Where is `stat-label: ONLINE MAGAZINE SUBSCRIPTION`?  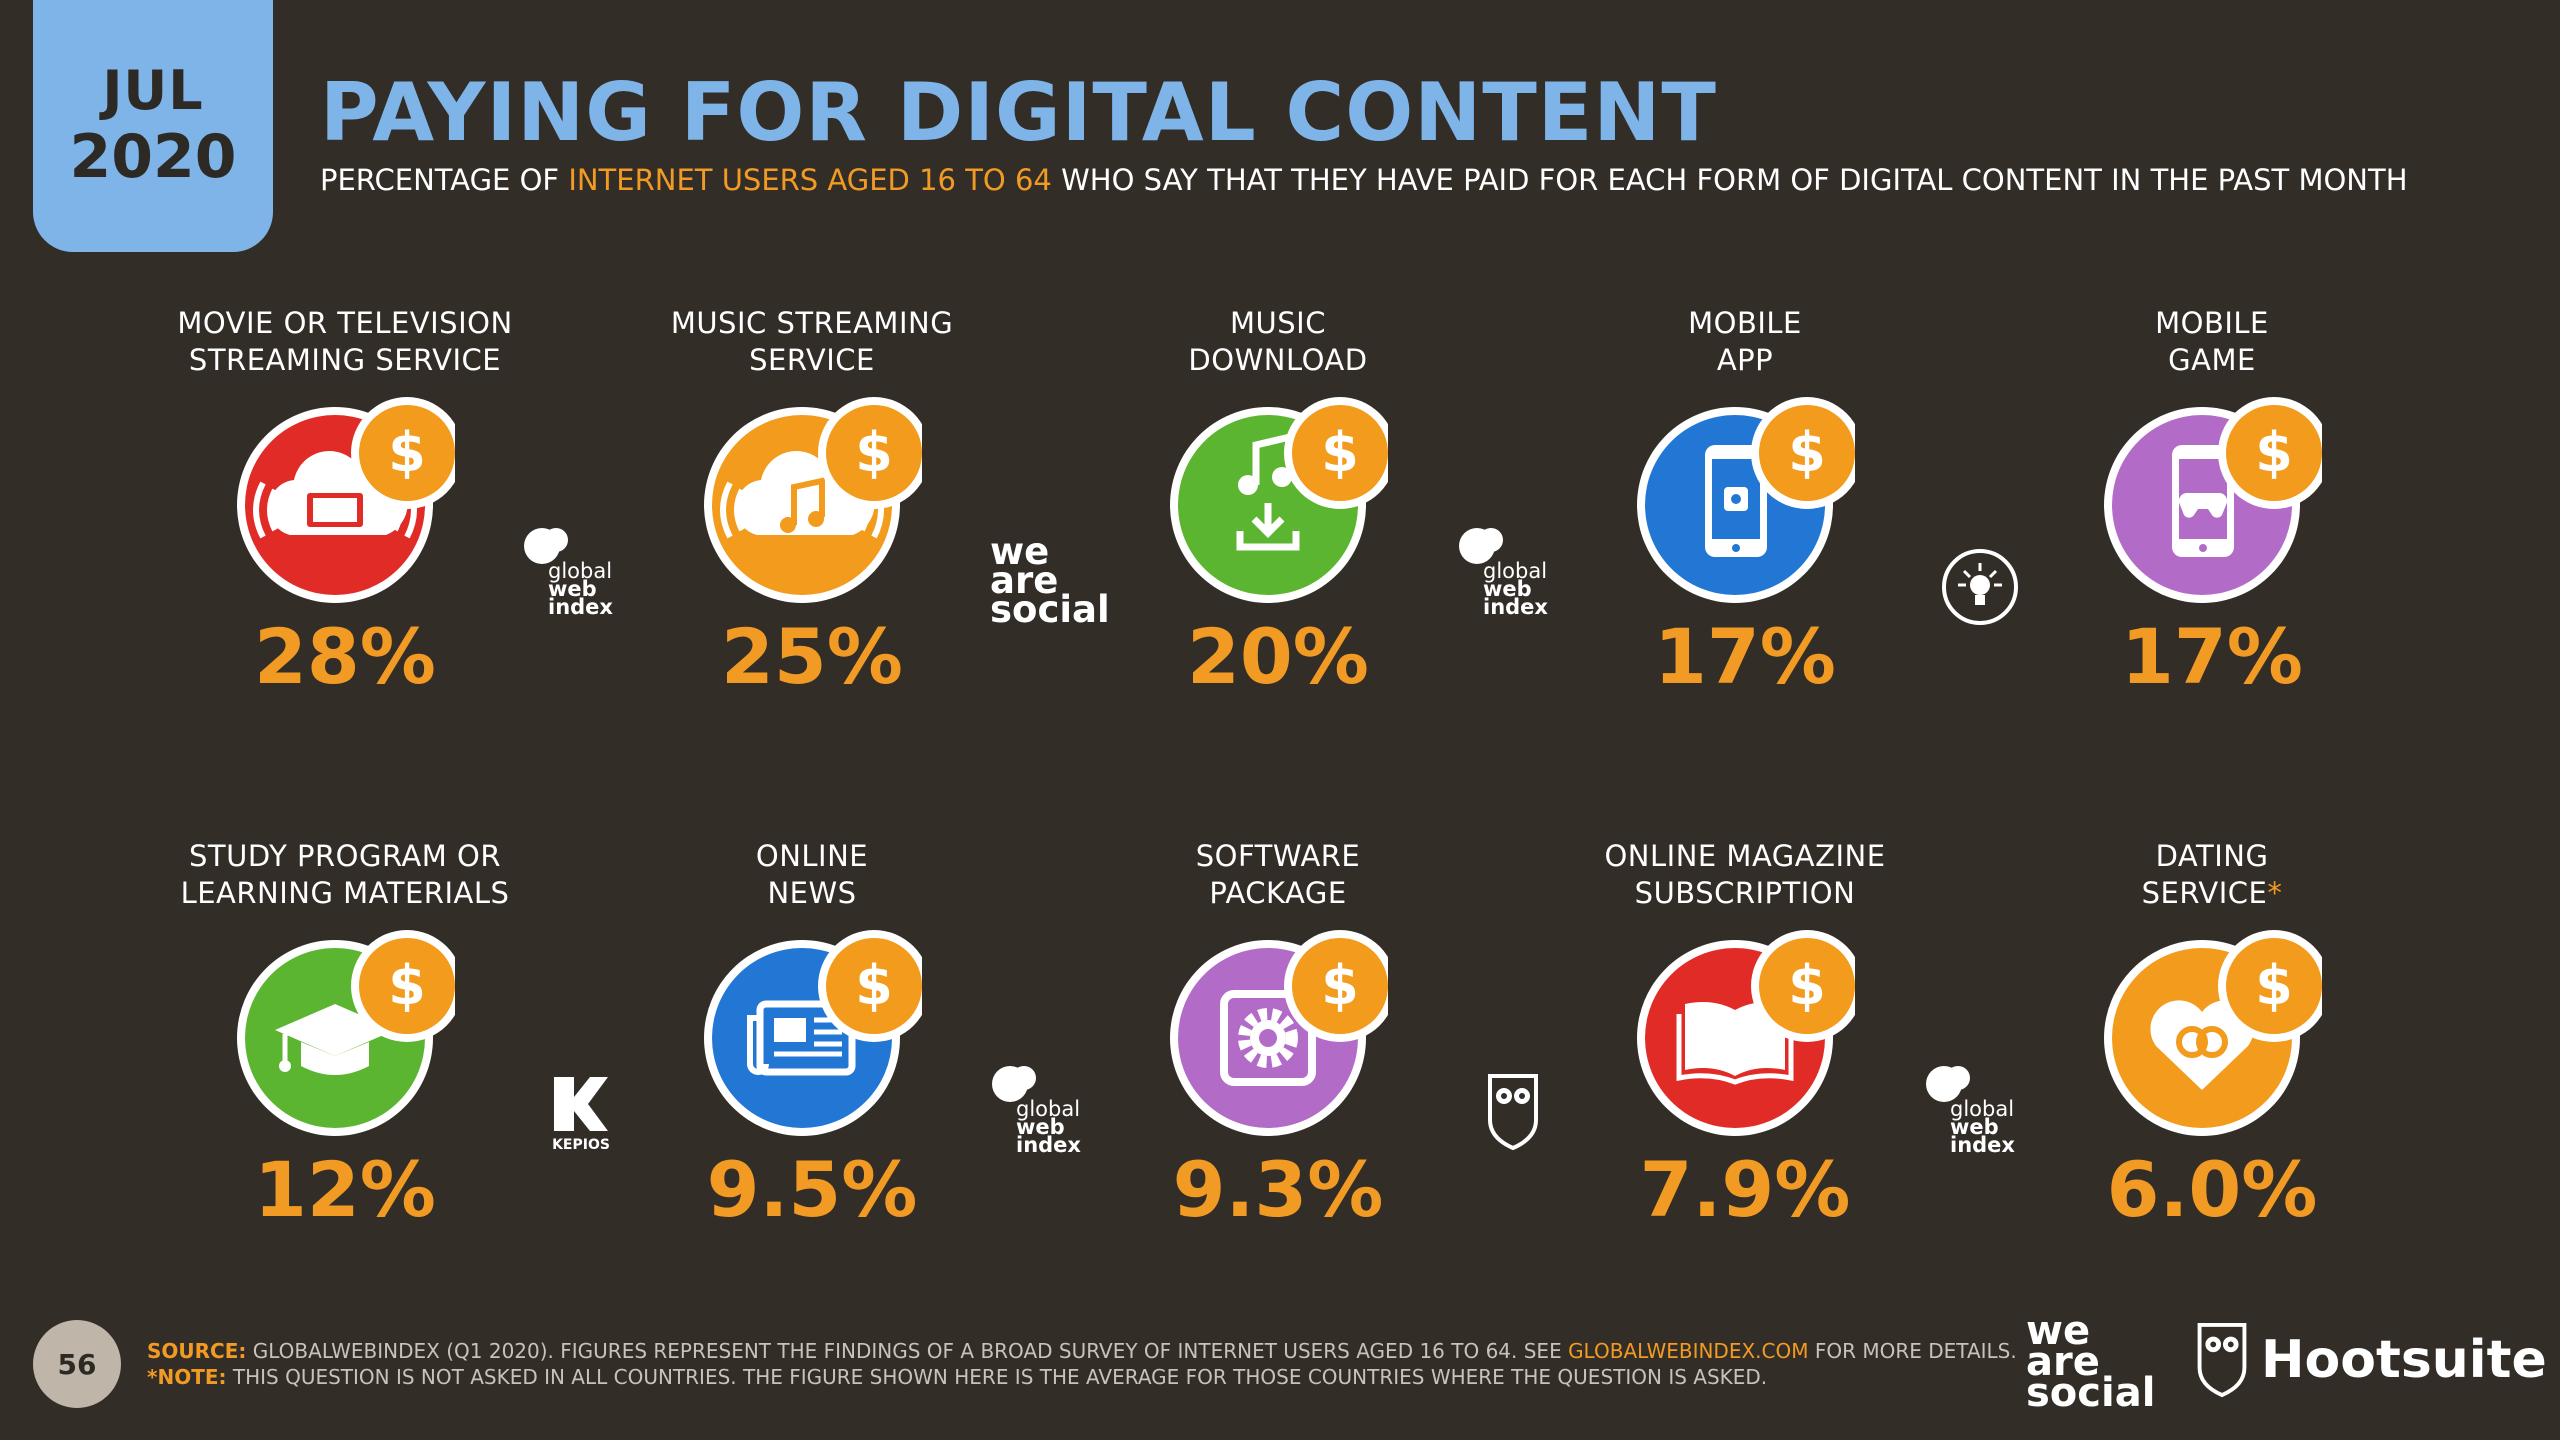
stat-label: ONLINE MAGAZINE SUBSCRIPTION is located at coordinates (1745, 874).